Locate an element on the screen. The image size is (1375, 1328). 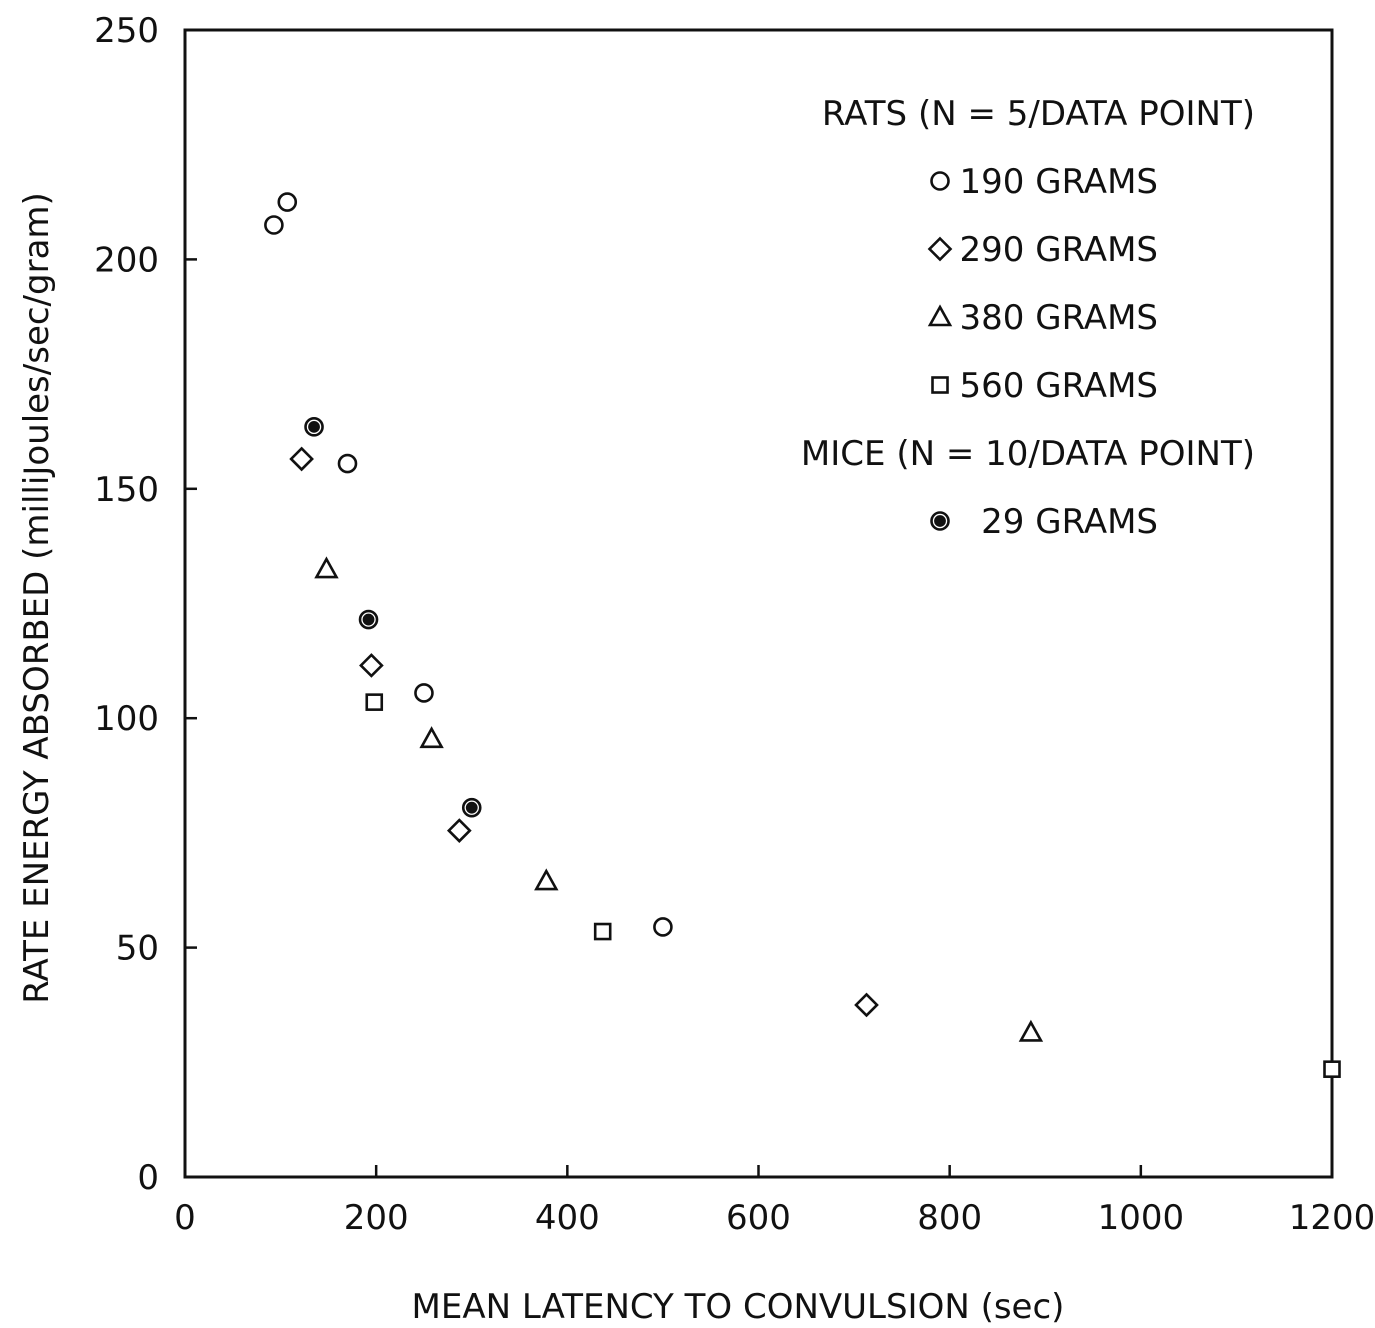
legend-heading: MICE (N = 10/DATA POINT) is located at coordinates (1028, 454).